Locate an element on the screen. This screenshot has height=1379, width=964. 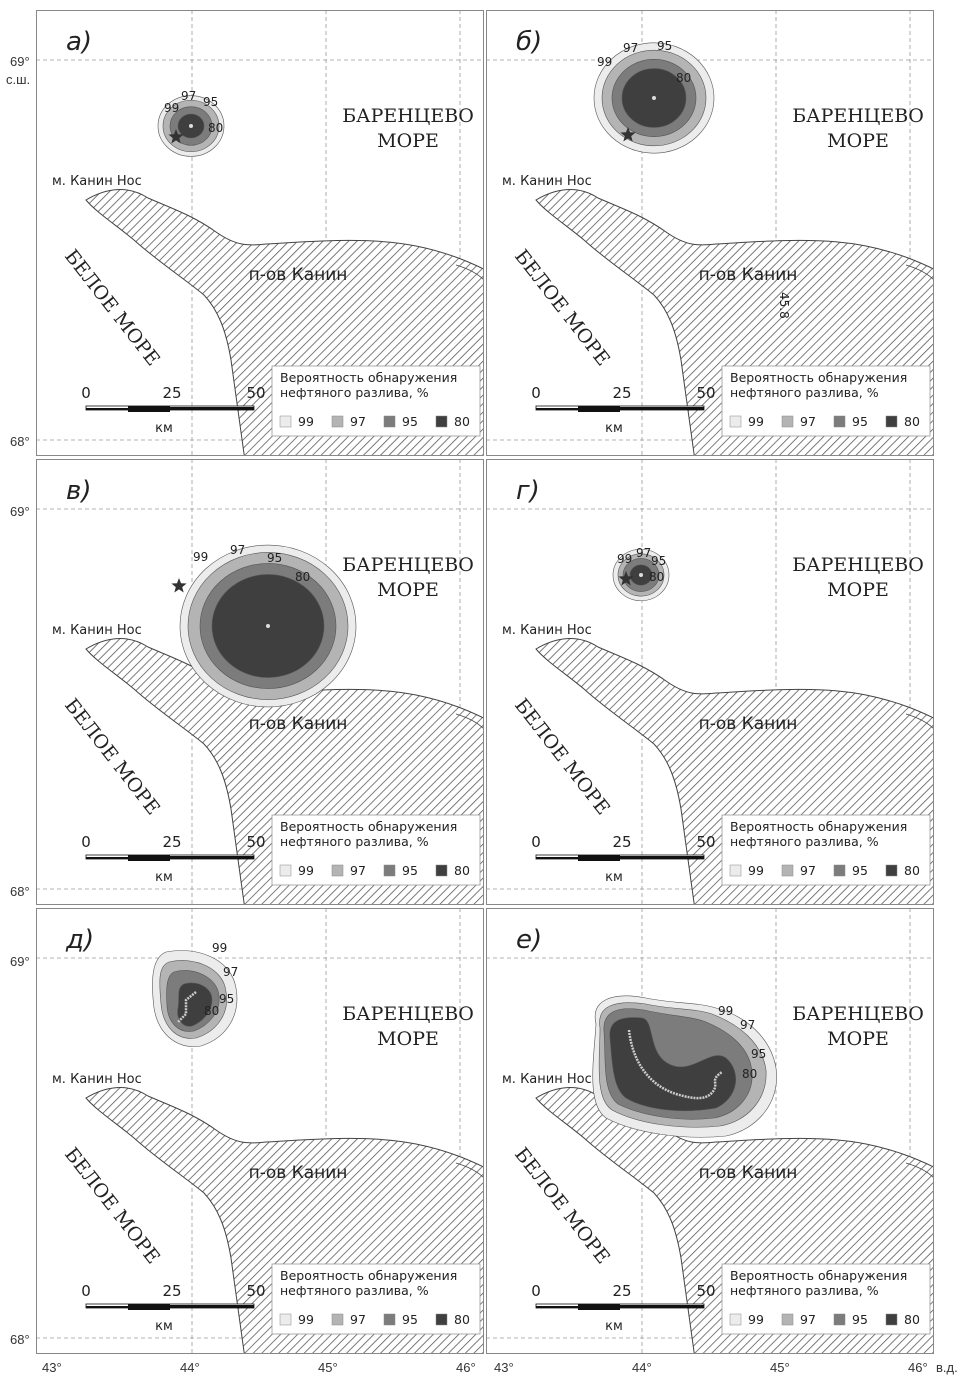
panel-letter: е) is located at coordinates (529, 940).